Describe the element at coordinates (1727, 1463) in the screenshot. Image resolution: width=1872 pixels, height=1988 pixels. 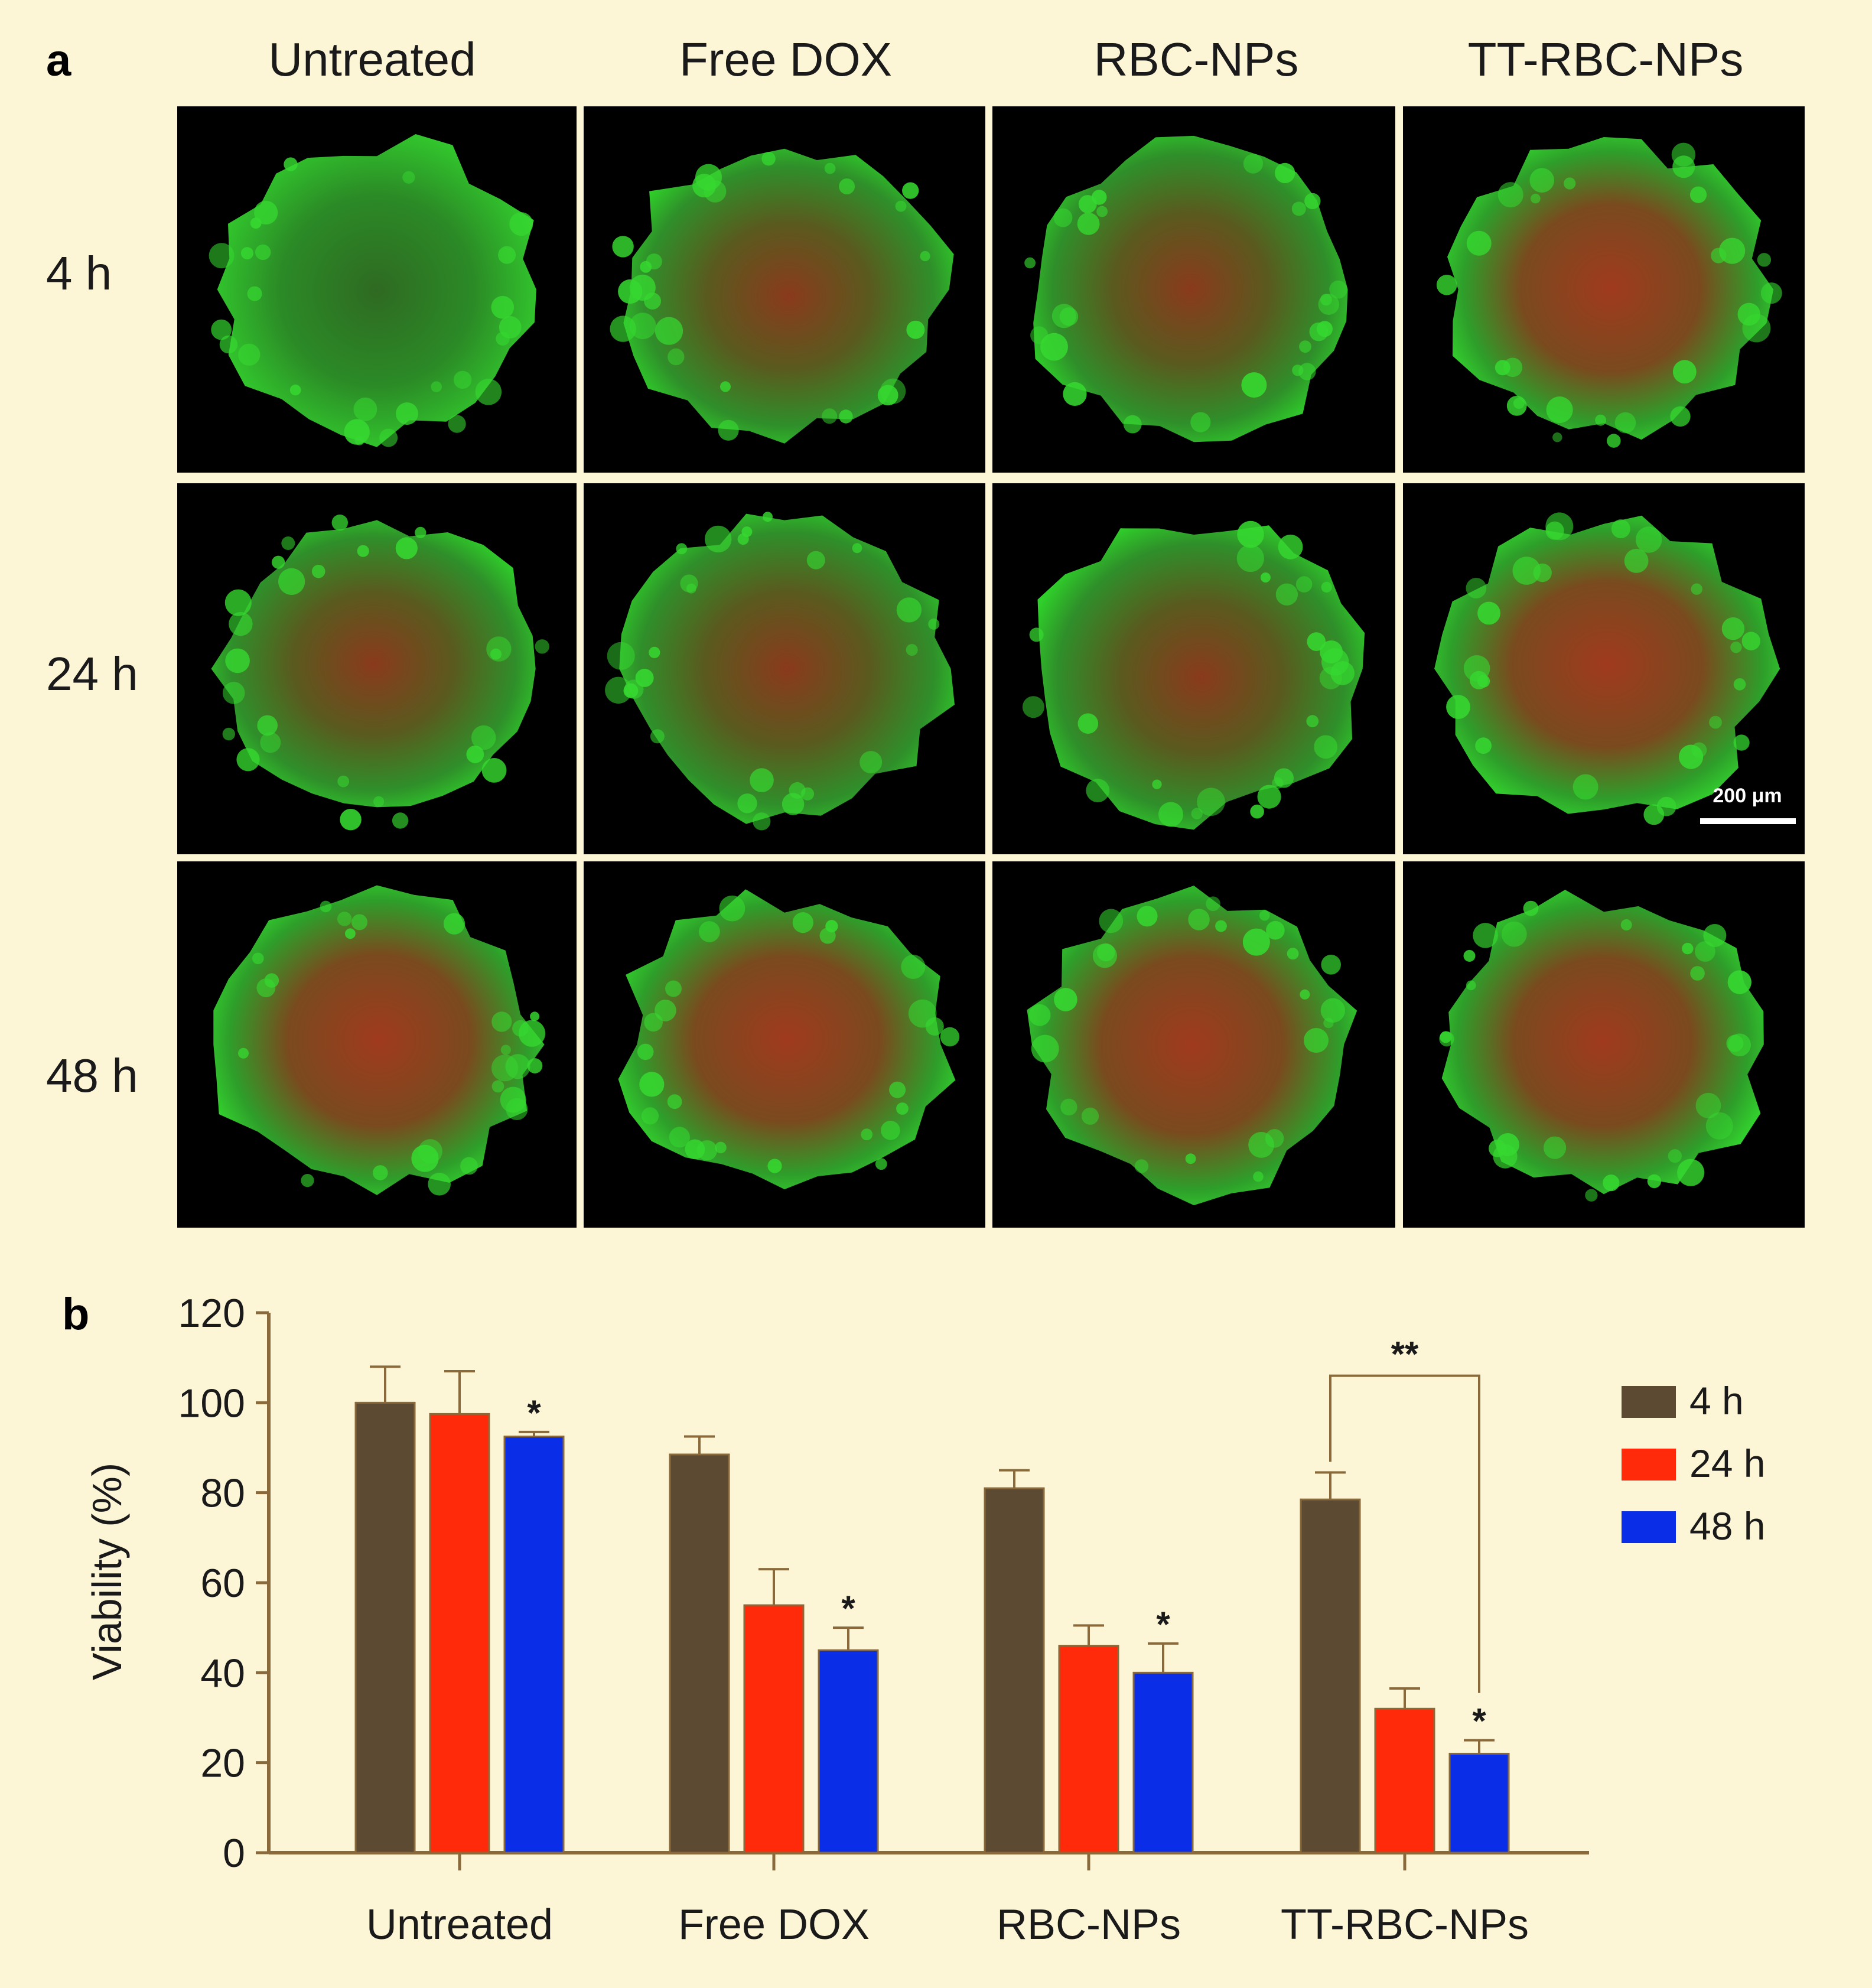
I see `legend-label: 24 h` at that location.